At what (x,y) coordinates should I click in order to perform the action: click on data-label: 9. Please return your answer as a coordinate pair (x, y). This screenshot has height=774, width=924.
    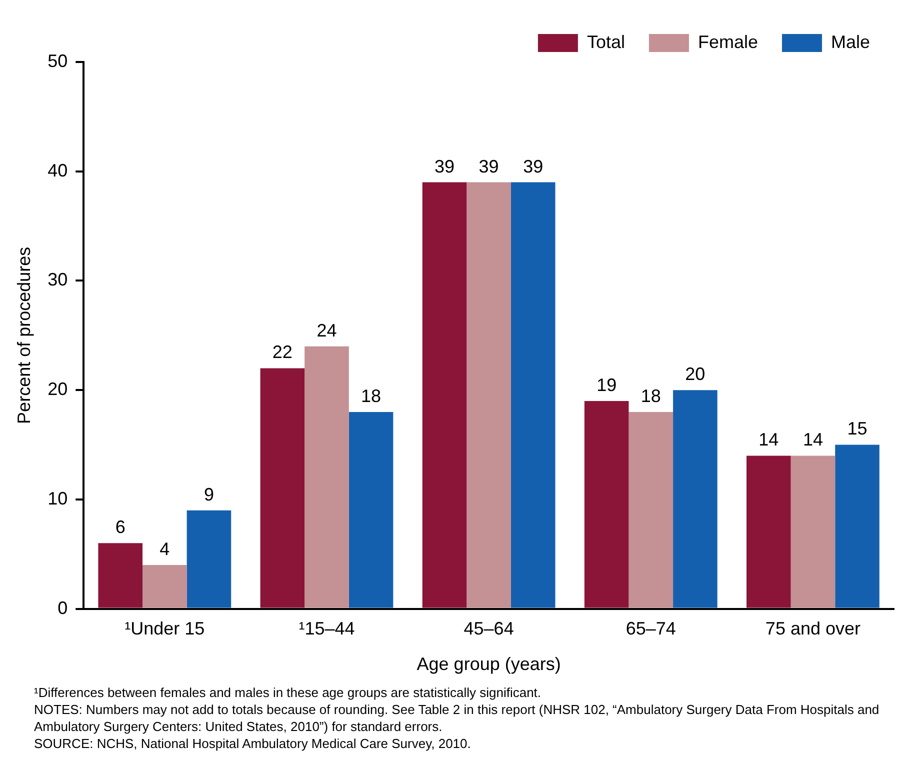
    Looking at the image, I should click on (209, 494).